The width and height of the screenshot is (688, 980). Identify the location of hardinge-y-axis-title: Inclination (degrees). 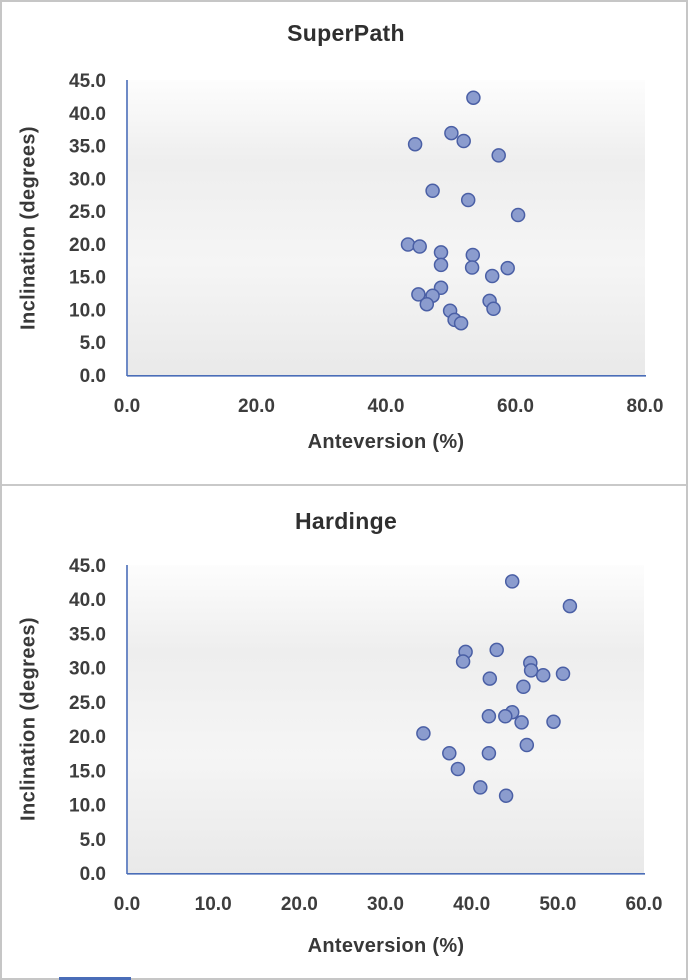
(28, 719).